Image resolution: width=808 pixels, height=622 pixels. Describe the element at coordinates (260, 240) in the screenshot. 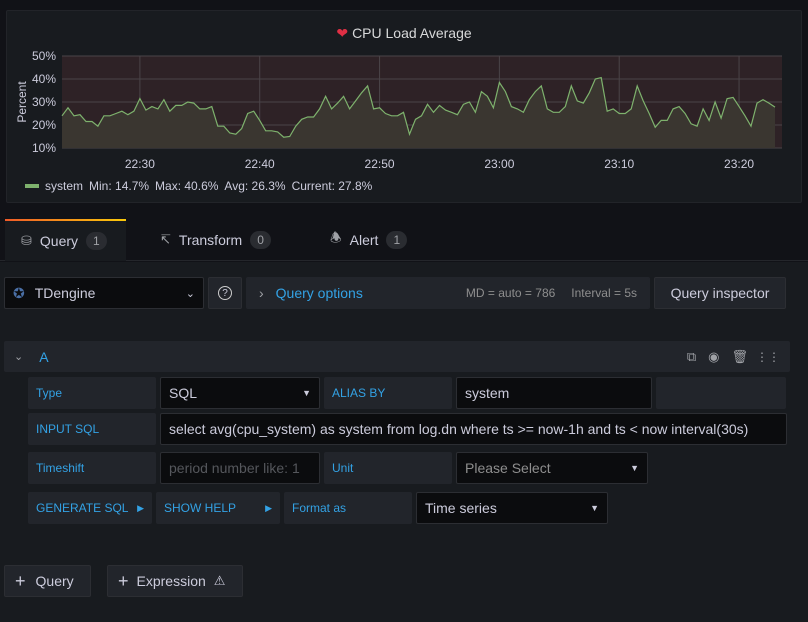

I see `tab-count: 0` at that location.